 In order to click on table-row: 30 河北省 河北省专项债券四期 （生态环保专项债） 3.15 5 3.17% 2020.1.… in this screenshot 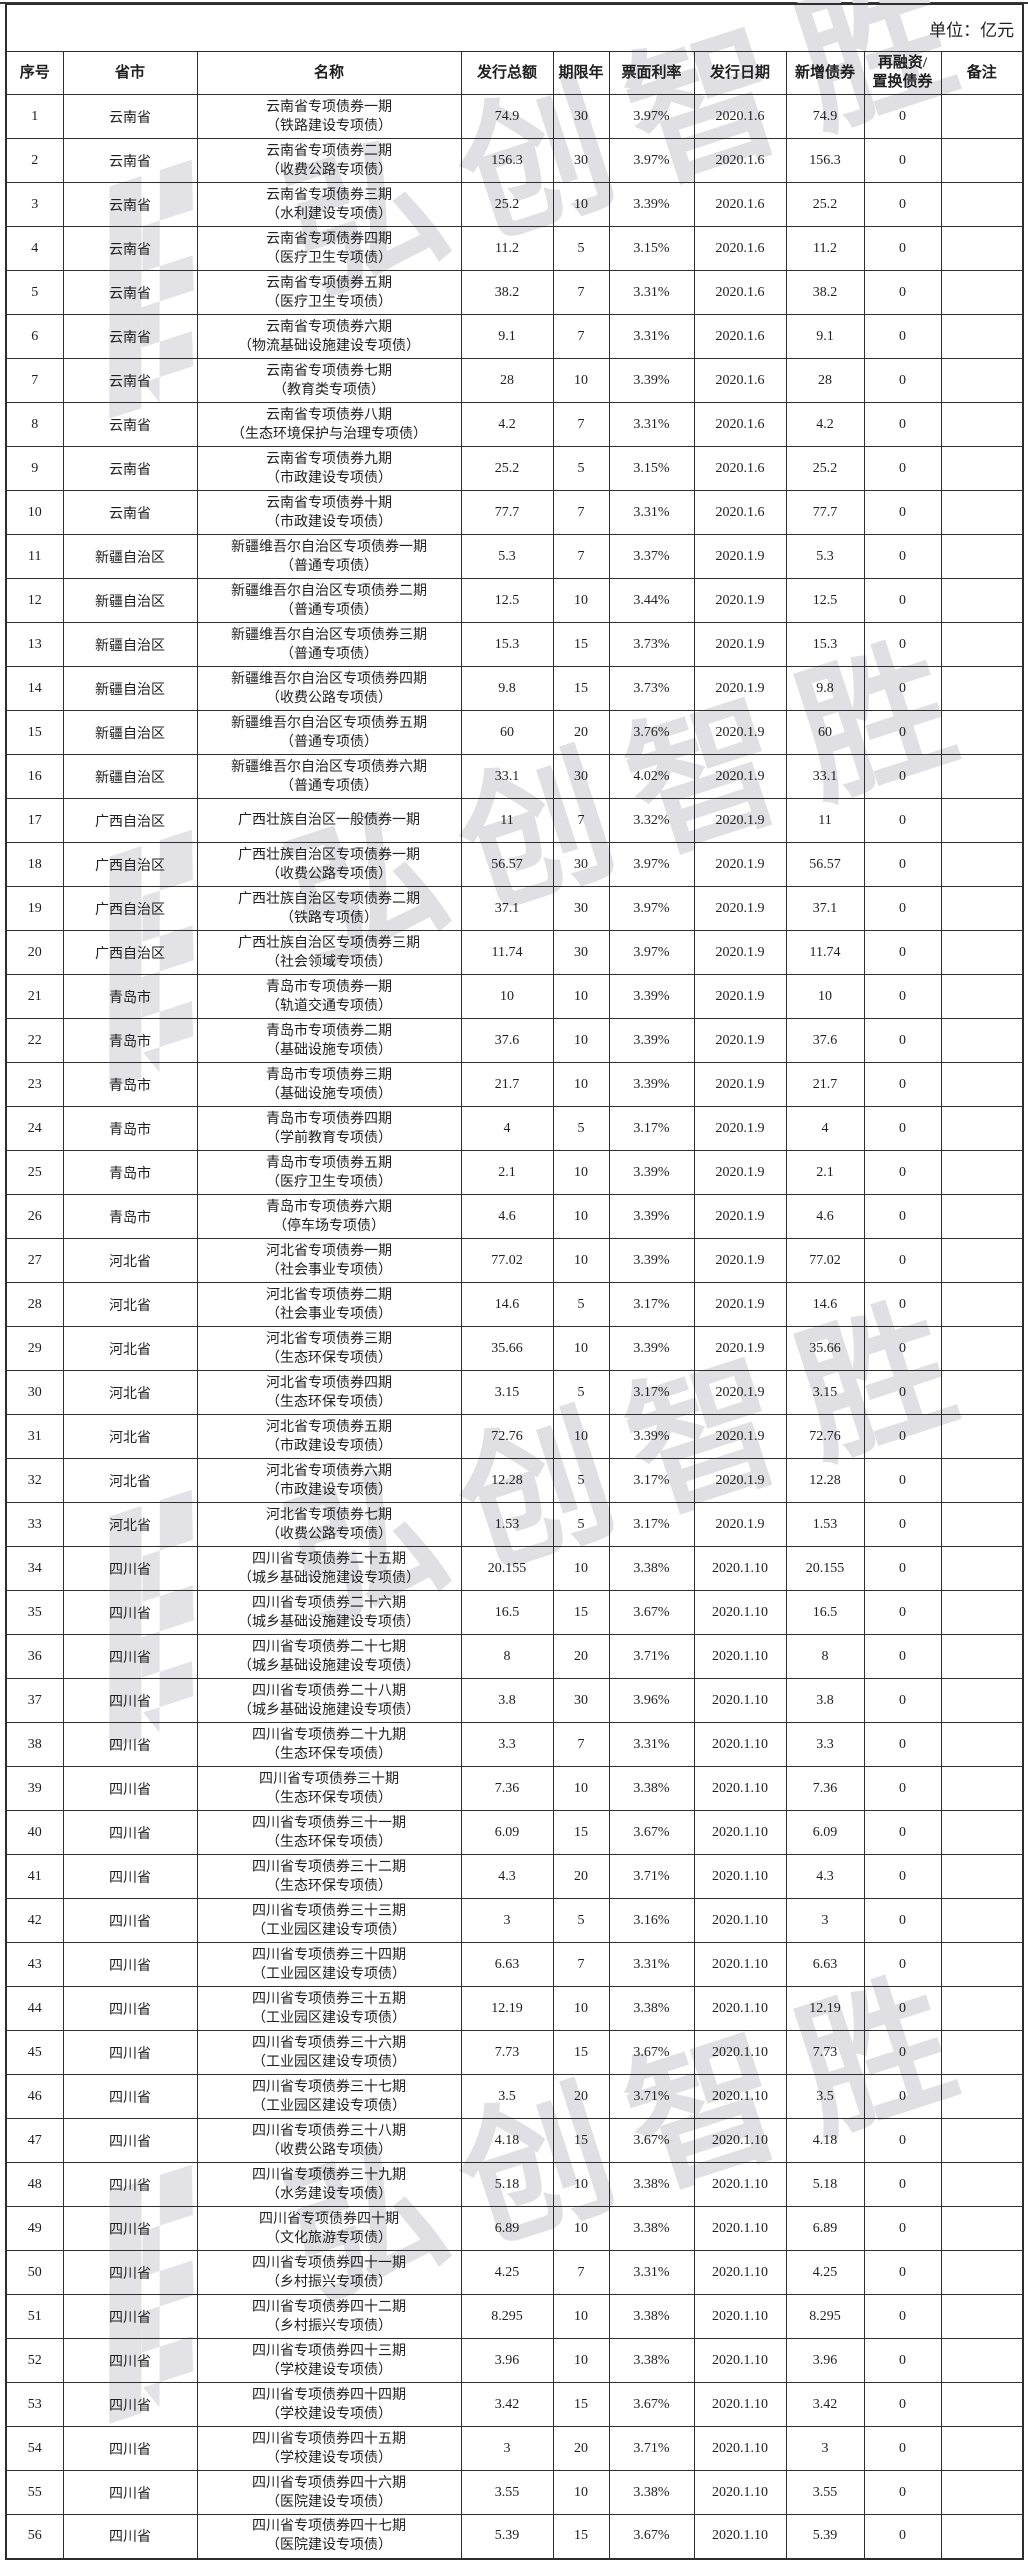, I will do `click(514, 1392)`.